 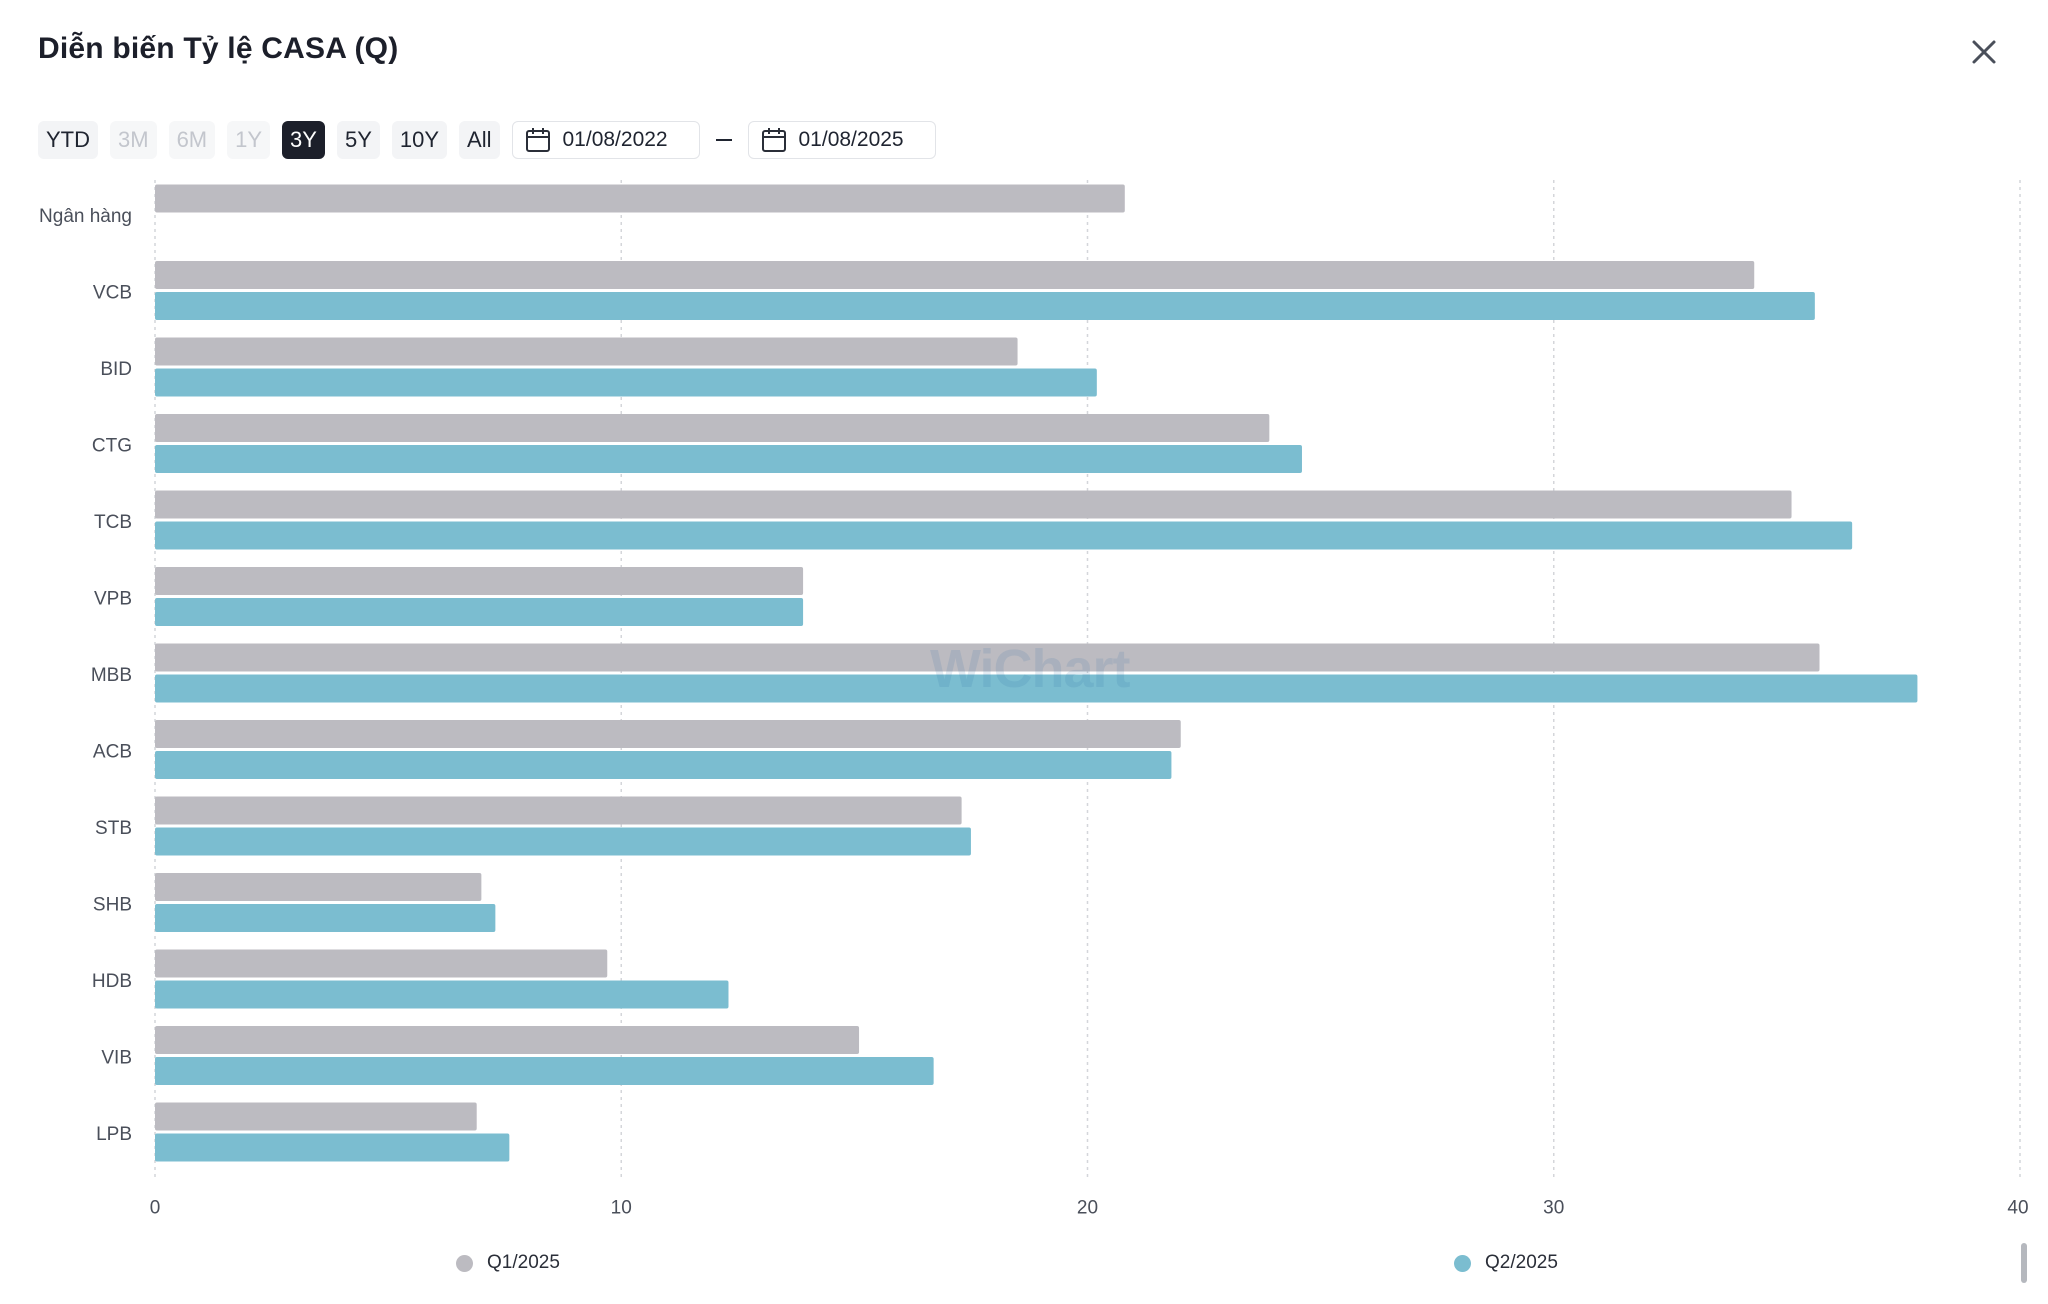 What do you see at coordinates (116, 369) in the screenshot?
I see `y-category-label: BID` at bounding box center [116, 369].